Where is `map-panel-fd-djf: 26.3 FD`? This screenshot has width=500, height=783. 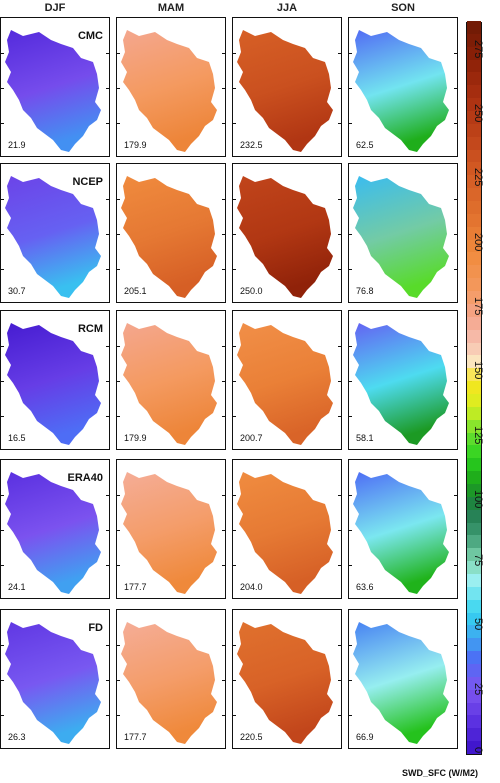
map-panel-fd-djf: 26.3 FD is located at coordinates (55, 679).